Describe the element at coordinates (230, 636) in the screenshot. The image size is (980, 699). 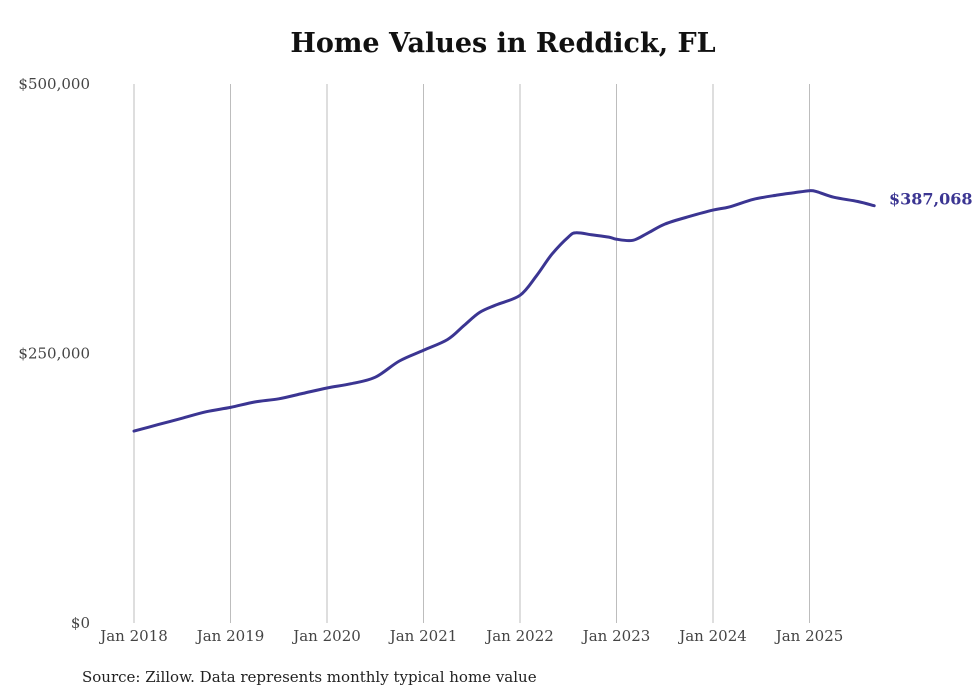
I see `x-tick-label: Jan 2019` at that location.